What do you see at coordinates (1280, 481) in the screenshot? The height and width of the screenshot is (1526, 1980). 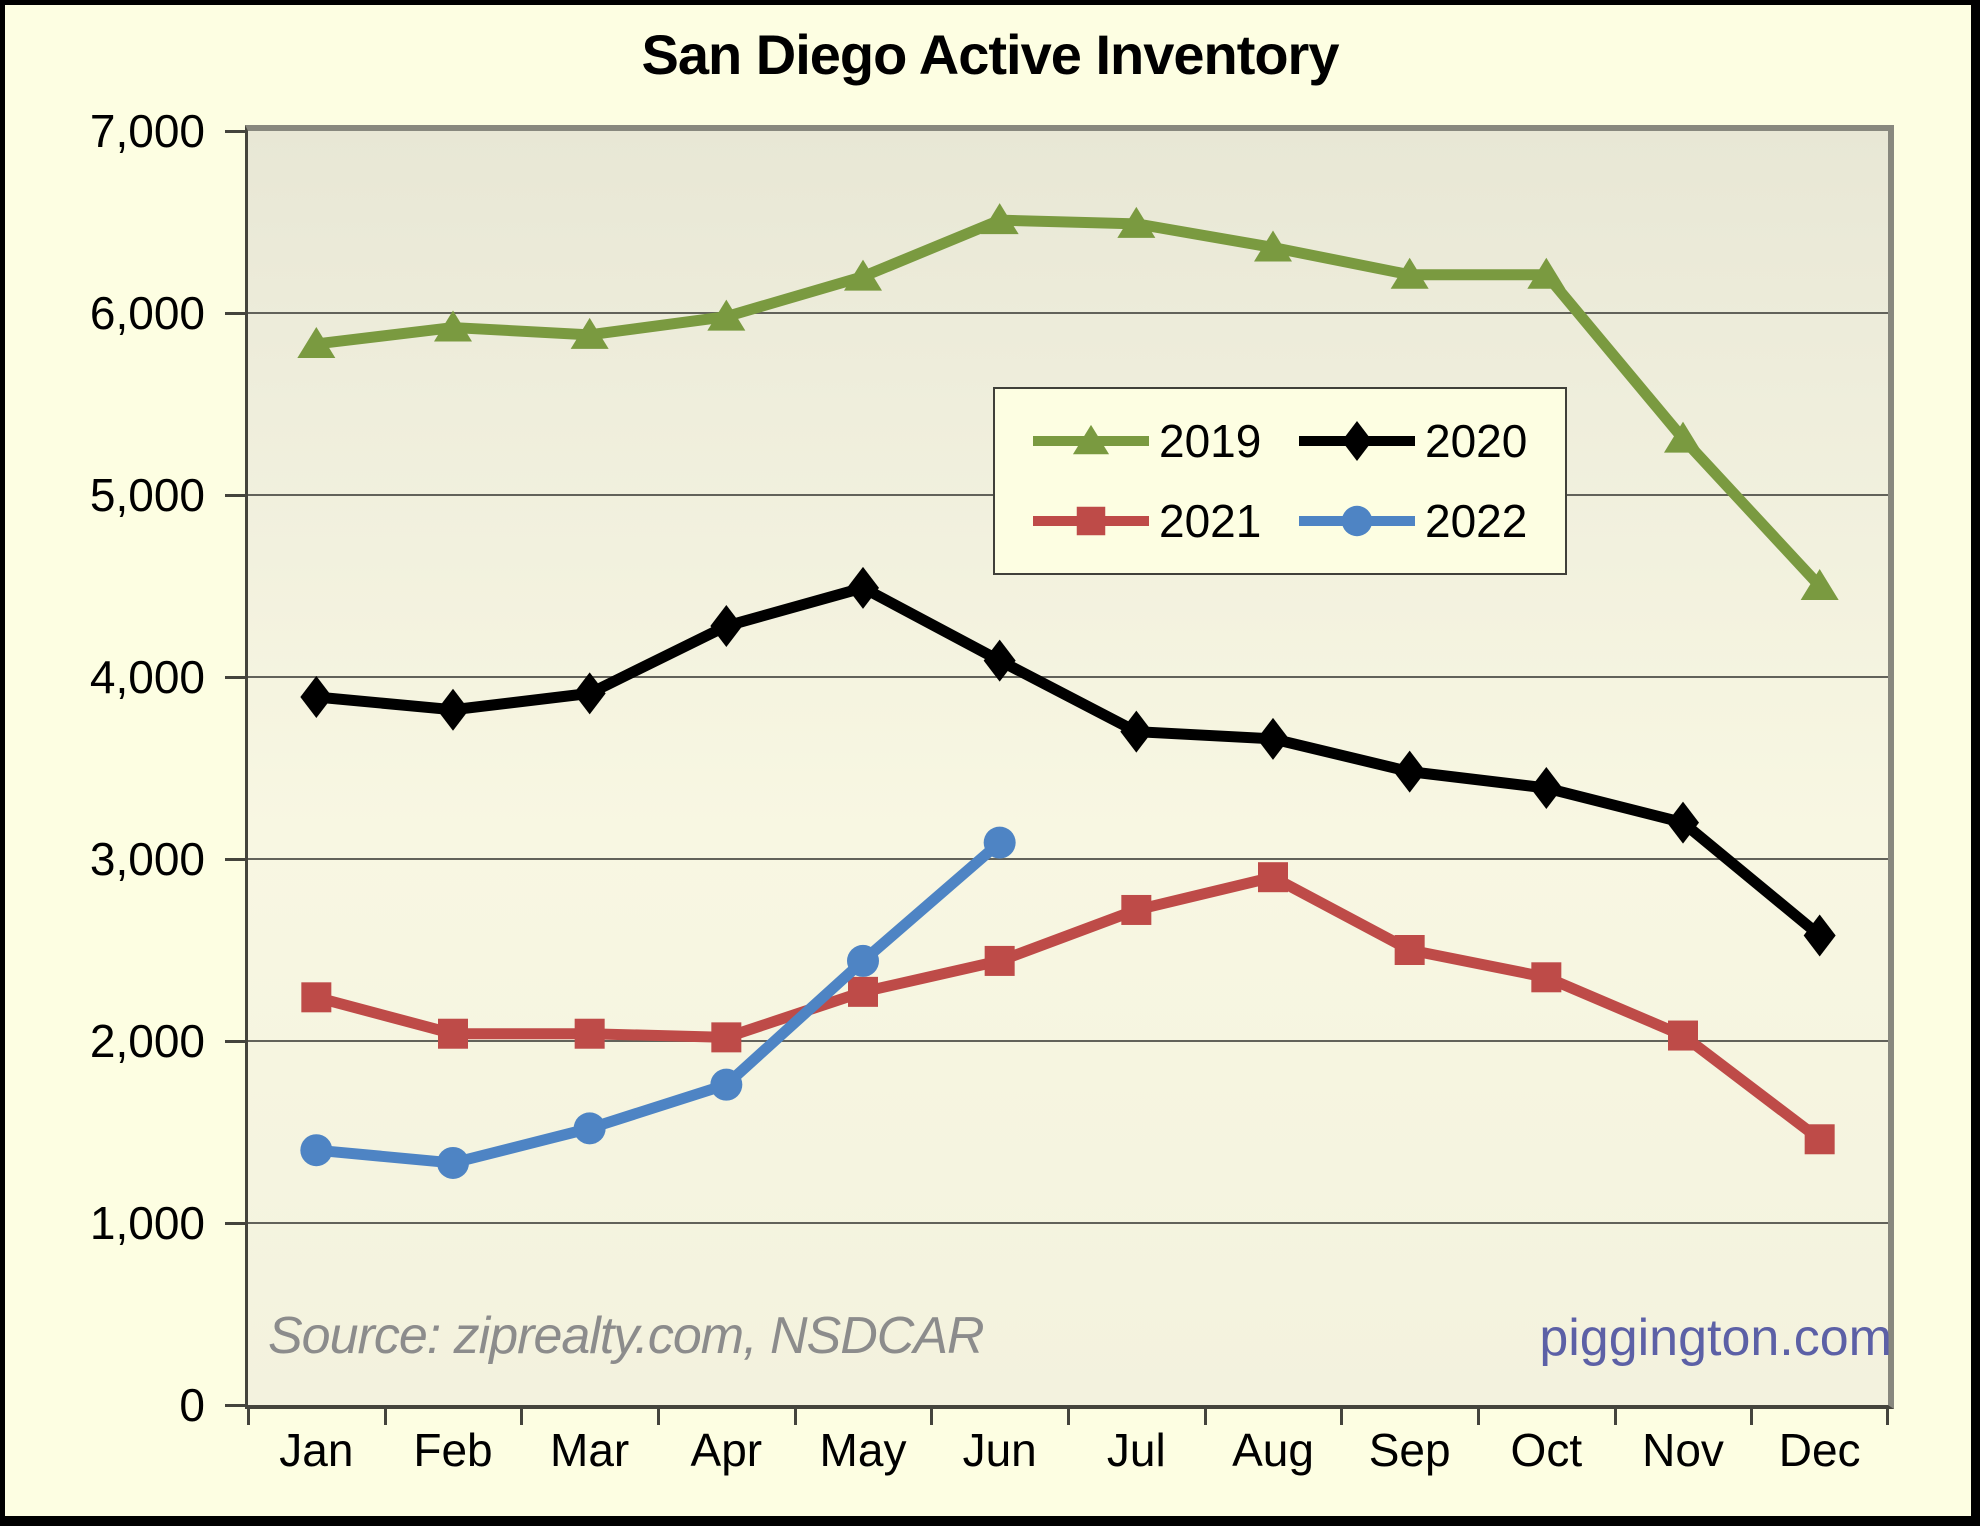 I see `legend: 2019 2020 2021 2022` at bounding box center [1280, 481].